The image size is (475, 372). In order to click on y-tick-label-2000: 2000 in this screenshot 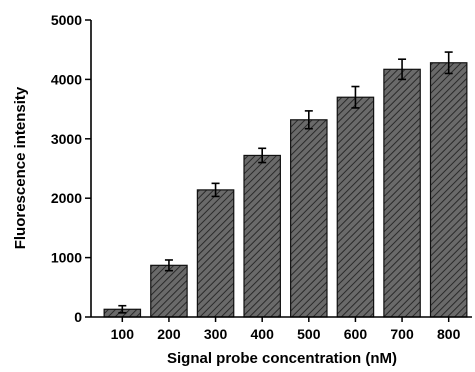, I will do `click(66, 198)`.